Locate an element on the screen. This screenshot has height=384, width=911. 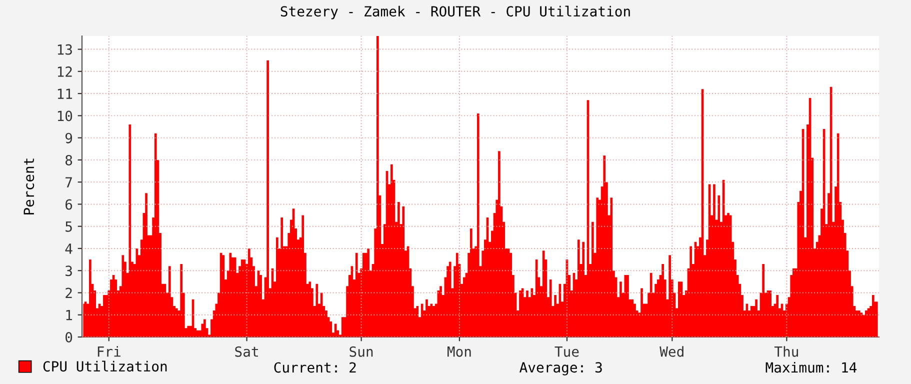
x-tick-label: Thu is located at coordinates (786, 351).